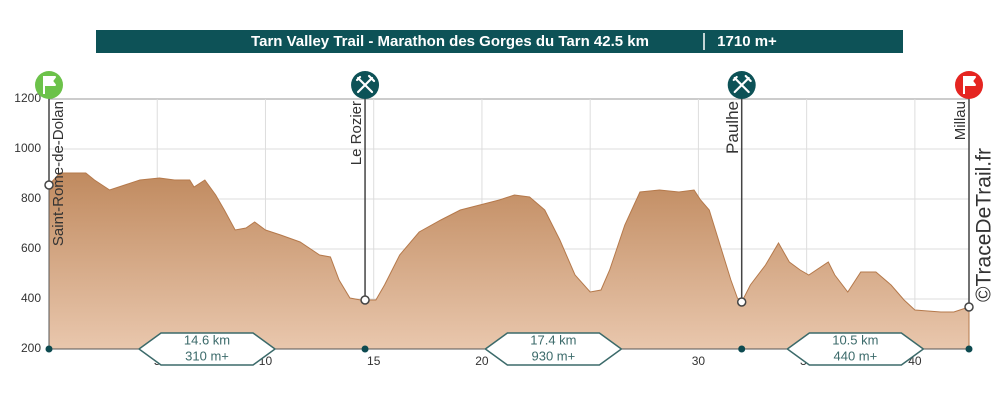 The width and height of the screenshot is (1000, 405). What do you see at coordinates (732, 127) in the screenshot?
I see `waypoint-label: Paulhe` at bounding box center [732, 127].